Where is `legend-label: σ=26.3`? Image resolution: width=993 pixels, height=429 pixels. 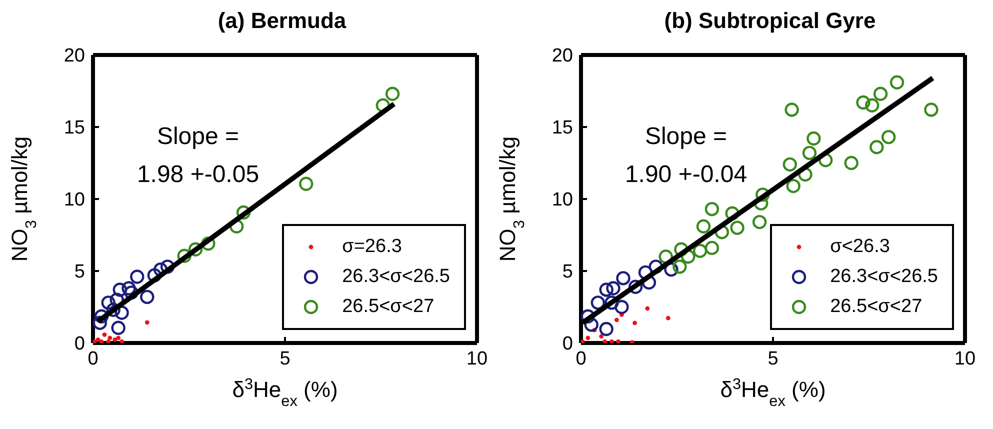
legend-label: σ=26.3 is located at coordinates (372, 247).